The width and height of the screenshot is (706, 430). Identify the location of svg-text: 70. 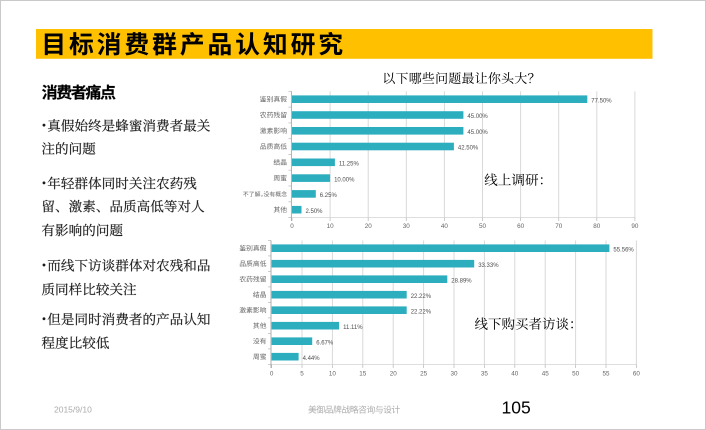
(559, 226).